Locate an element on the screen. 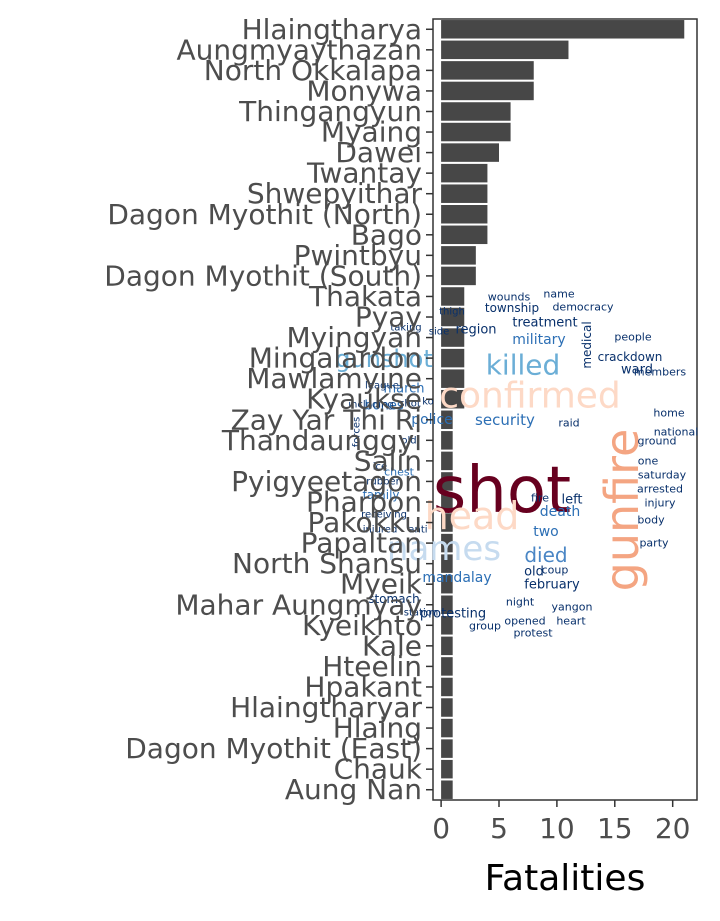  word-cloud-word: chest is located at coordinates (399, 472).